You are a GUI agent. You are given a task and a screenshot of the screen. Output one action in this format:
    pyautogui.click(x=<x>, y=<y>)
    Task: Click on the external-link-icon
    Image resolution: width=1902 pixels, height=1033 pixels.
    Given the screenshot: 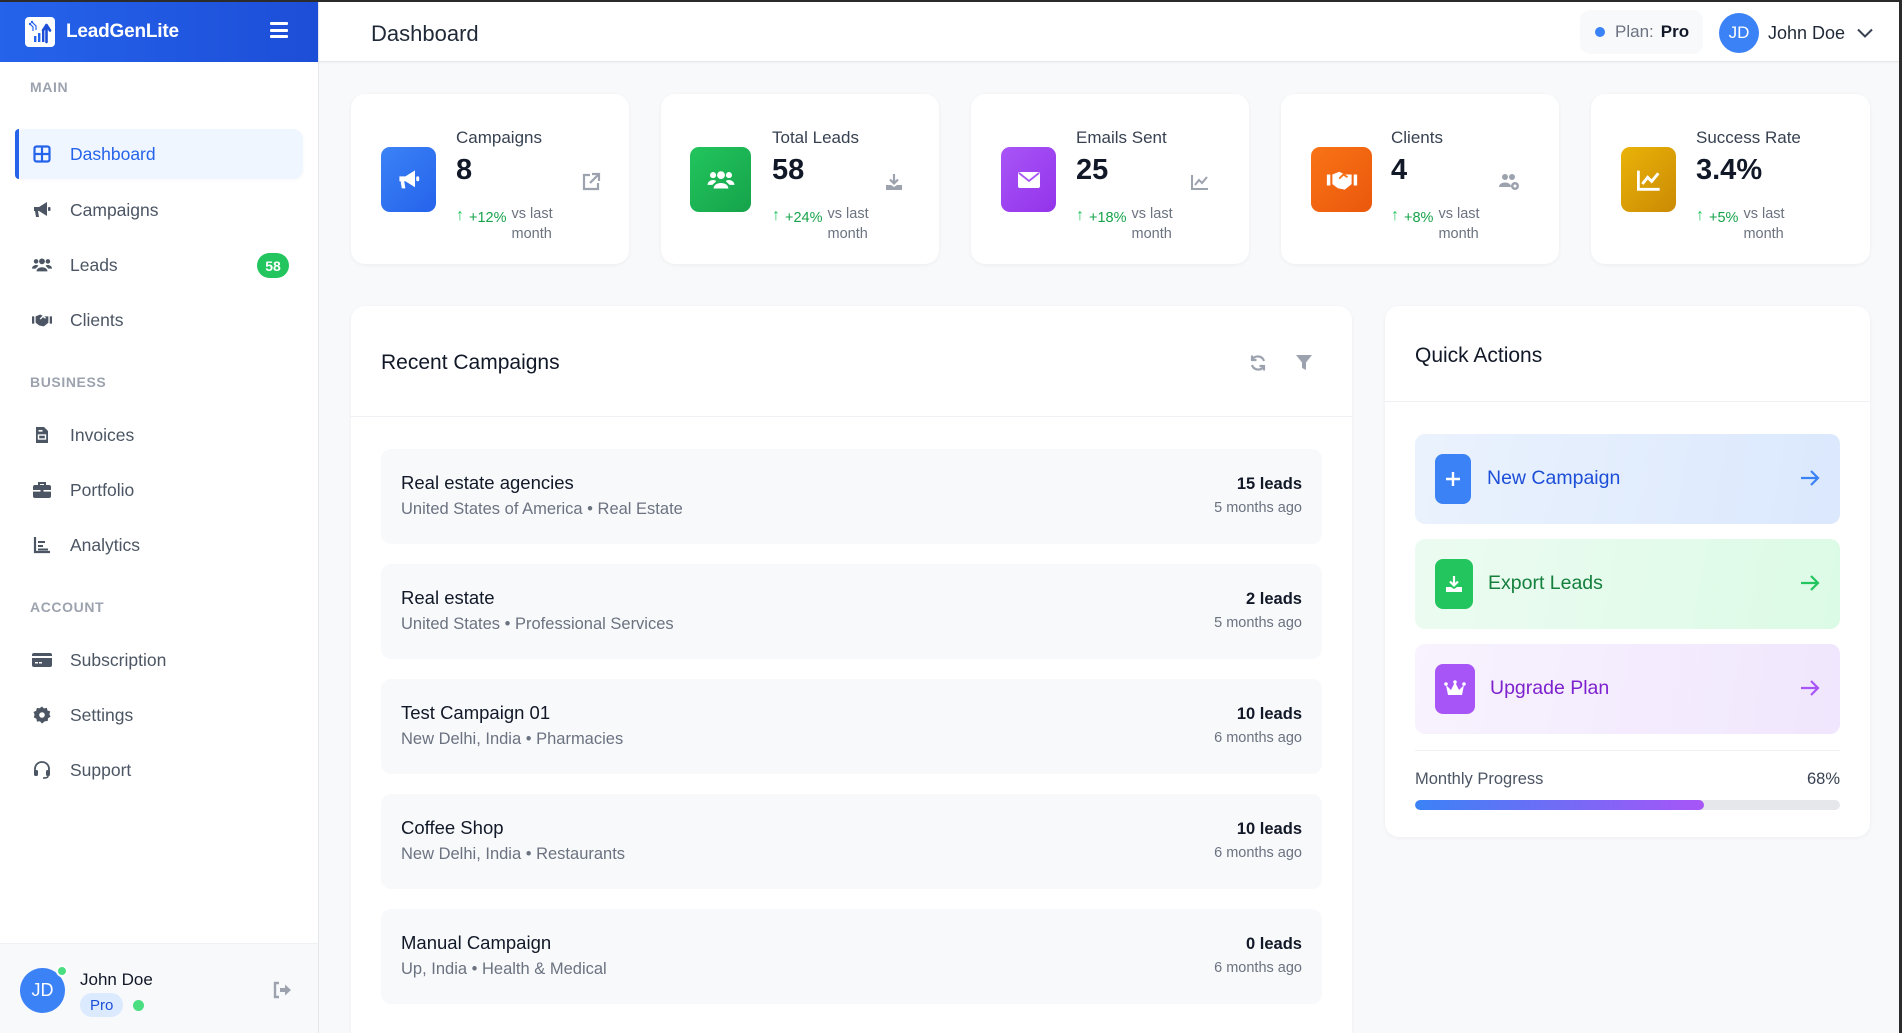 What is the action you would take?
    pyautogui.click(x=591, y=182)
    